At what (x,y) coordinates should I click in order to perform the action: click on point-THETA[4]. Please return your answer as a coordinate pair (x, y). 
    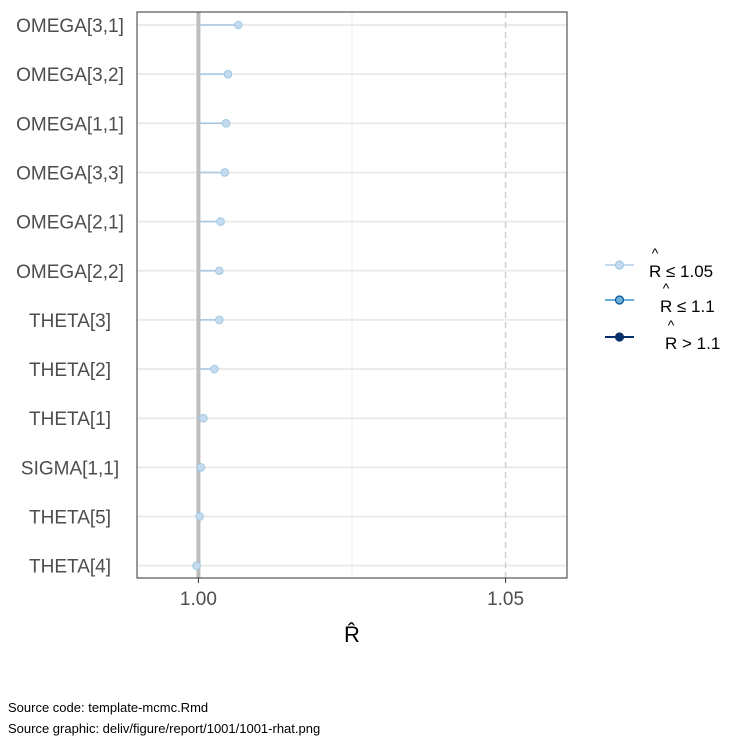
    Looking at the image, I should click on (196, 565).